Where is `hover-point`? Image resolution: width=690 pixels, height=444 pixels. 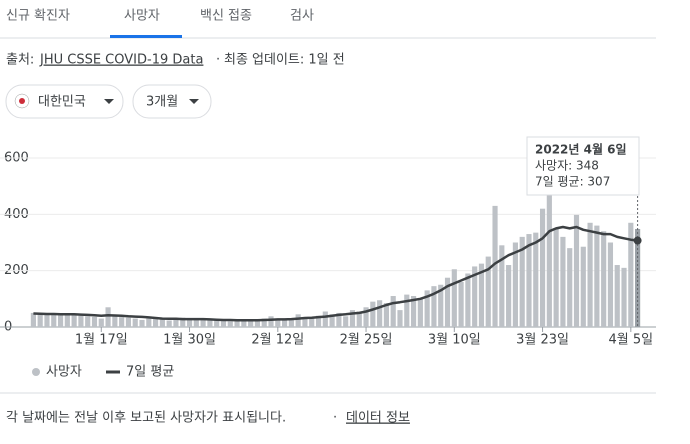
hover-point is located at coordinates (637, 240).